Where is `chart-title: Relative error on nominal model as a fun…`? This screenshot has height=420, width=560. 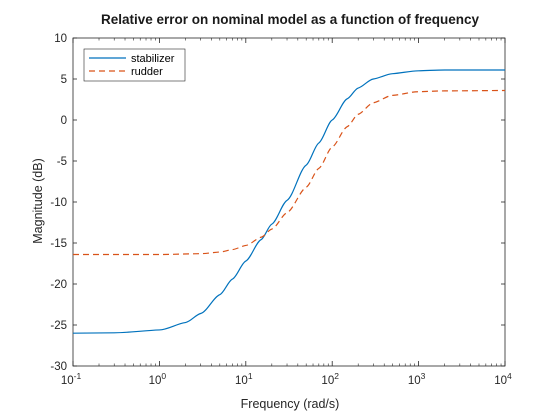 chart-title: Relative error on nominal model as a fun… is located at coordinates (290, 19).